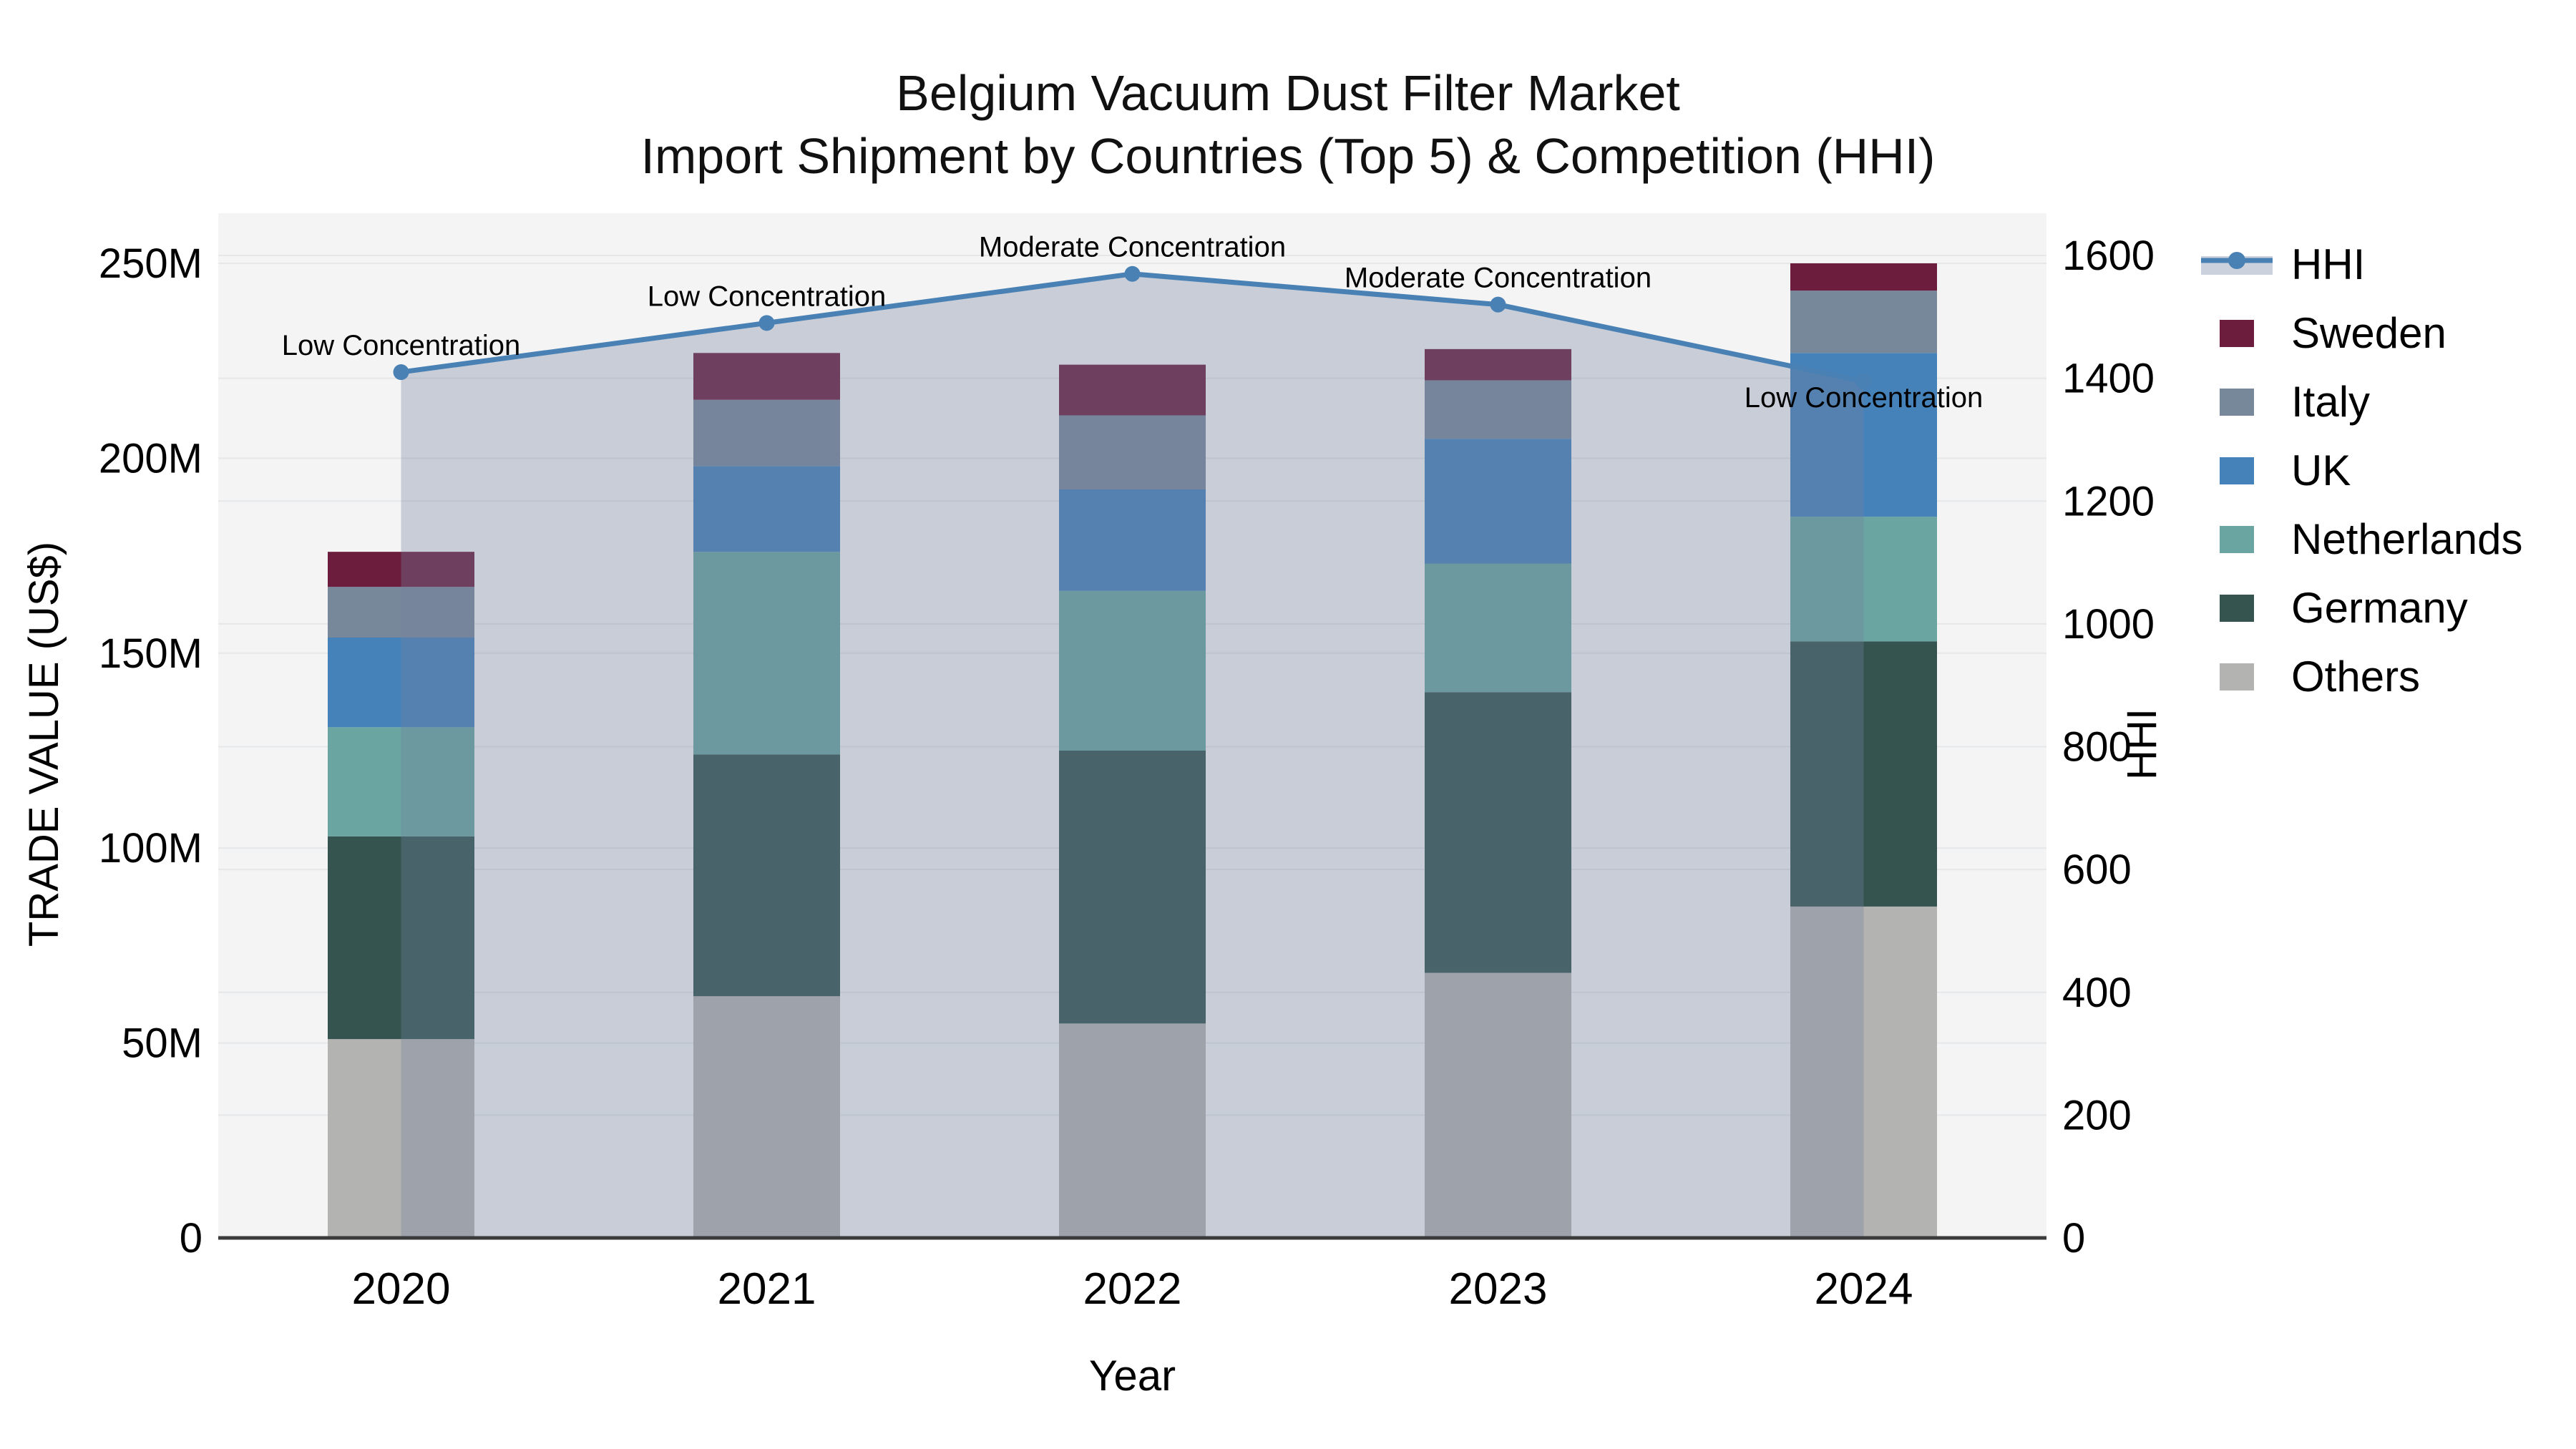 Image resolution: width=2576 pixels, height=1449 pixels. What do you see at coordinates (1288, 93) in the screenshot?
I see `chart-title: Belgium Vacuum Dust Filter Market` at bounding box center [1288, 93].